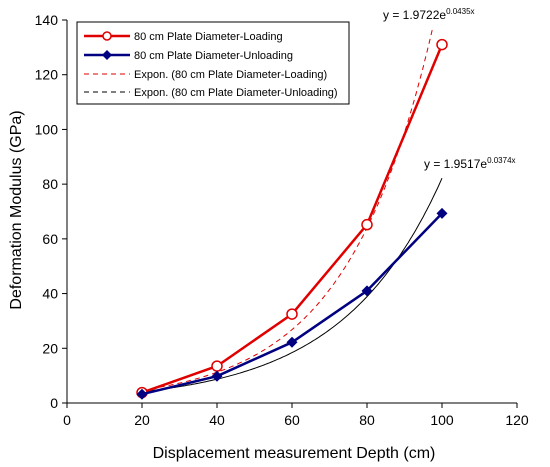 This screenshot has width=550, height=467. I want to click on x-tick-label: 60, so click(292, 420).